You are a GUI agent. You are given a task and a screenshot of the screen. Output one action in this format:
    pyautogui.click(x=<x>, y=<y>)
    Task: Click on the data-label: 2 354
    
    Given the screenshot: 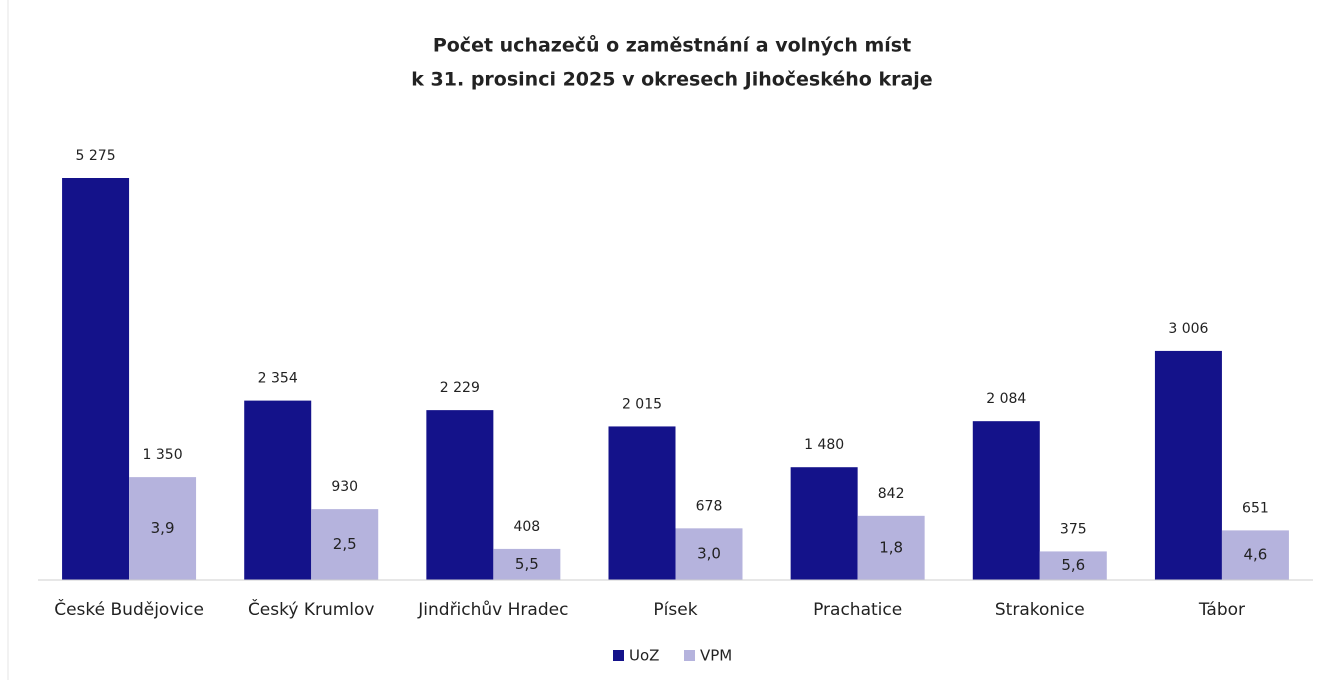 What is the action you would take?
    pyautogui.click(x=278, y=379)
    